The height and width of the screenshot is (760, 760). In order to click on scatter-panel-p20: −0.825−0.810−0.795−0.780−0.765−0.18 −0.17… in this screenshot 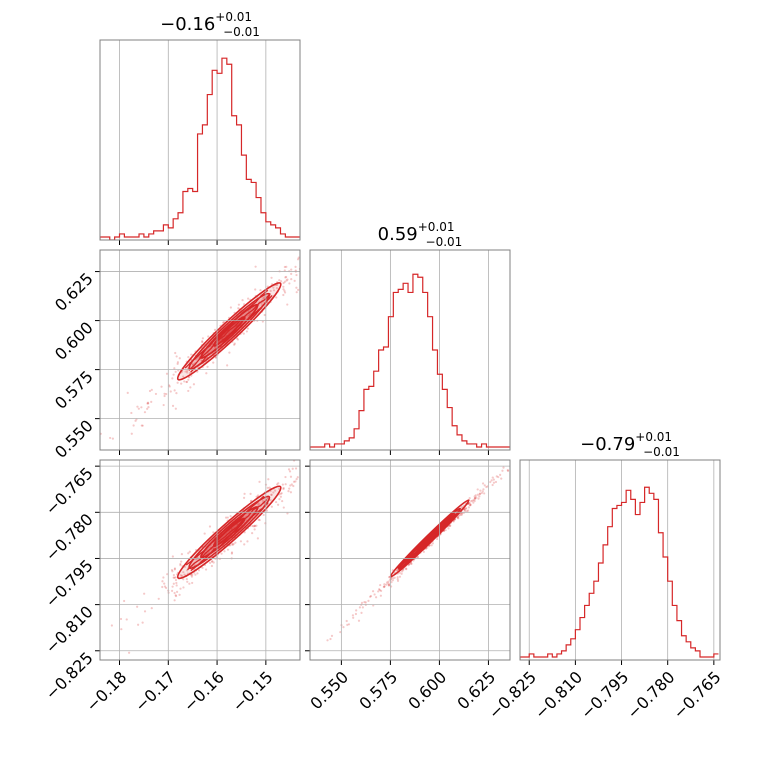, I will do `click(182, 583)`.